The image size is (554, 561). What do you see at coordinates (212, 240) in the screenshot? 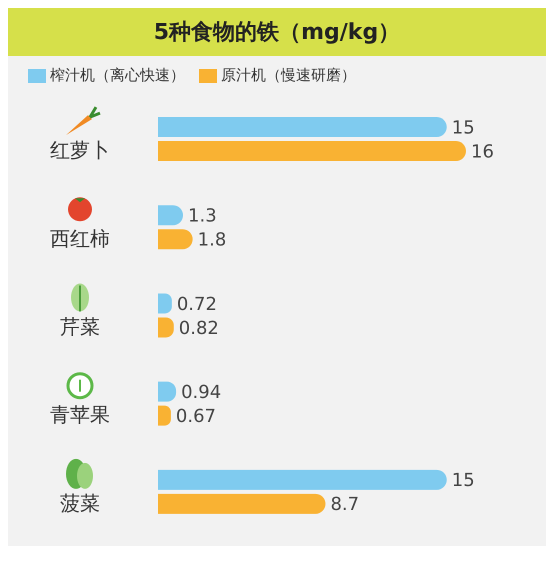
I see `data-label: 1.8` at bounding box center [212, 240].